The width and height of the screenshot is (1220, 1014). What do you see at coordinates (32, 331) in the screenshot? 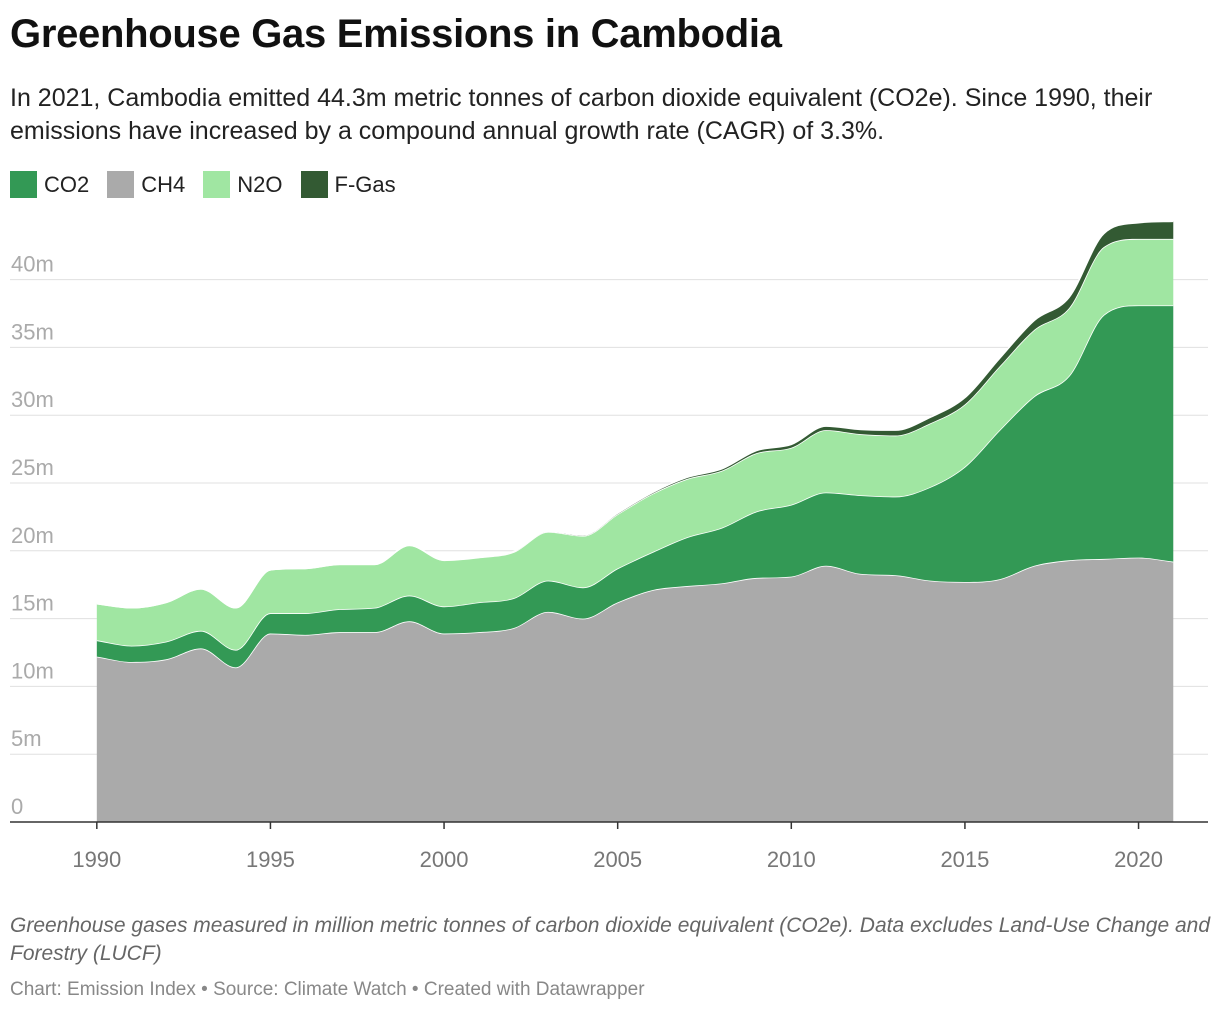
I see `y-tick-label: 35m` at bounding box center [32, 331].